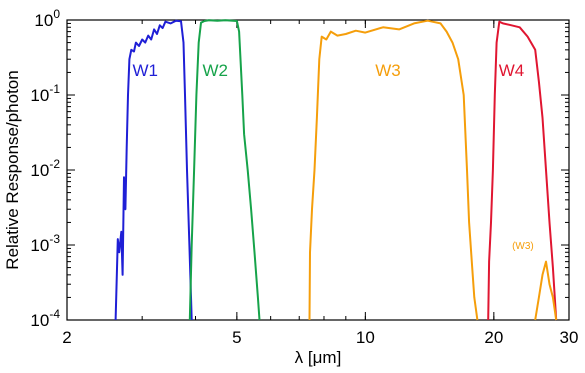 The image size is (585, 373). What do you see at coordinates (365, 337) in the screenshot?
I see `x-tick-label: 10` at bounding box center [365, 337].